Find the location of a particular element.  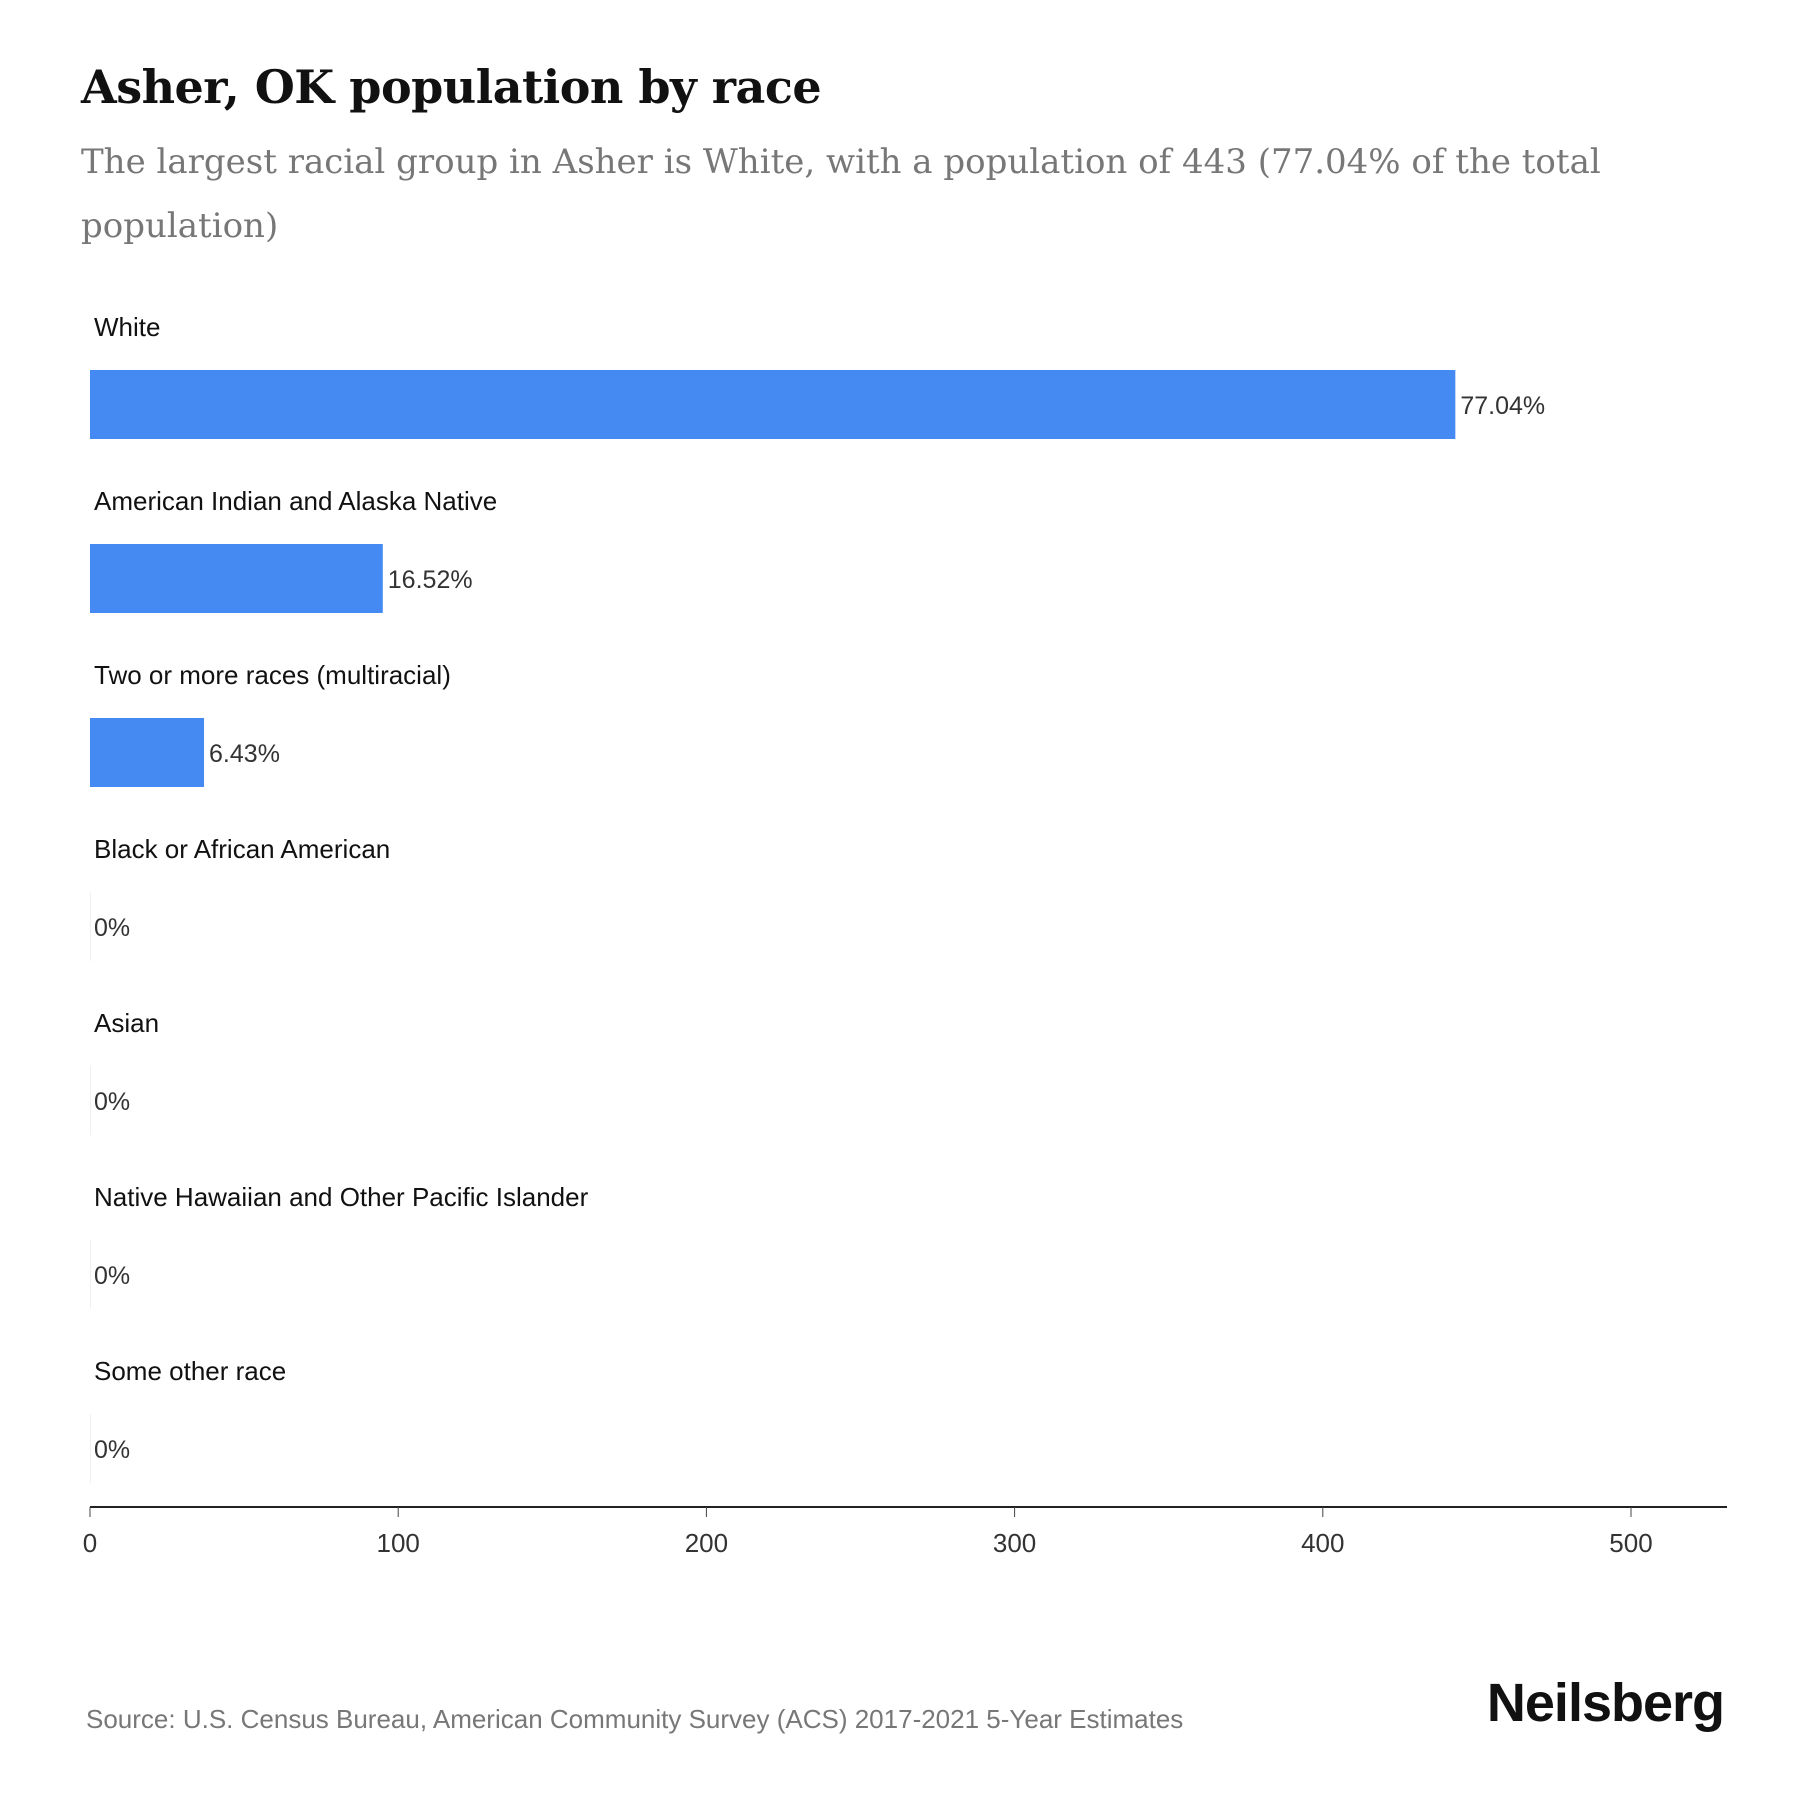

value-label: 6.43% is located at coordinates (244, 754).